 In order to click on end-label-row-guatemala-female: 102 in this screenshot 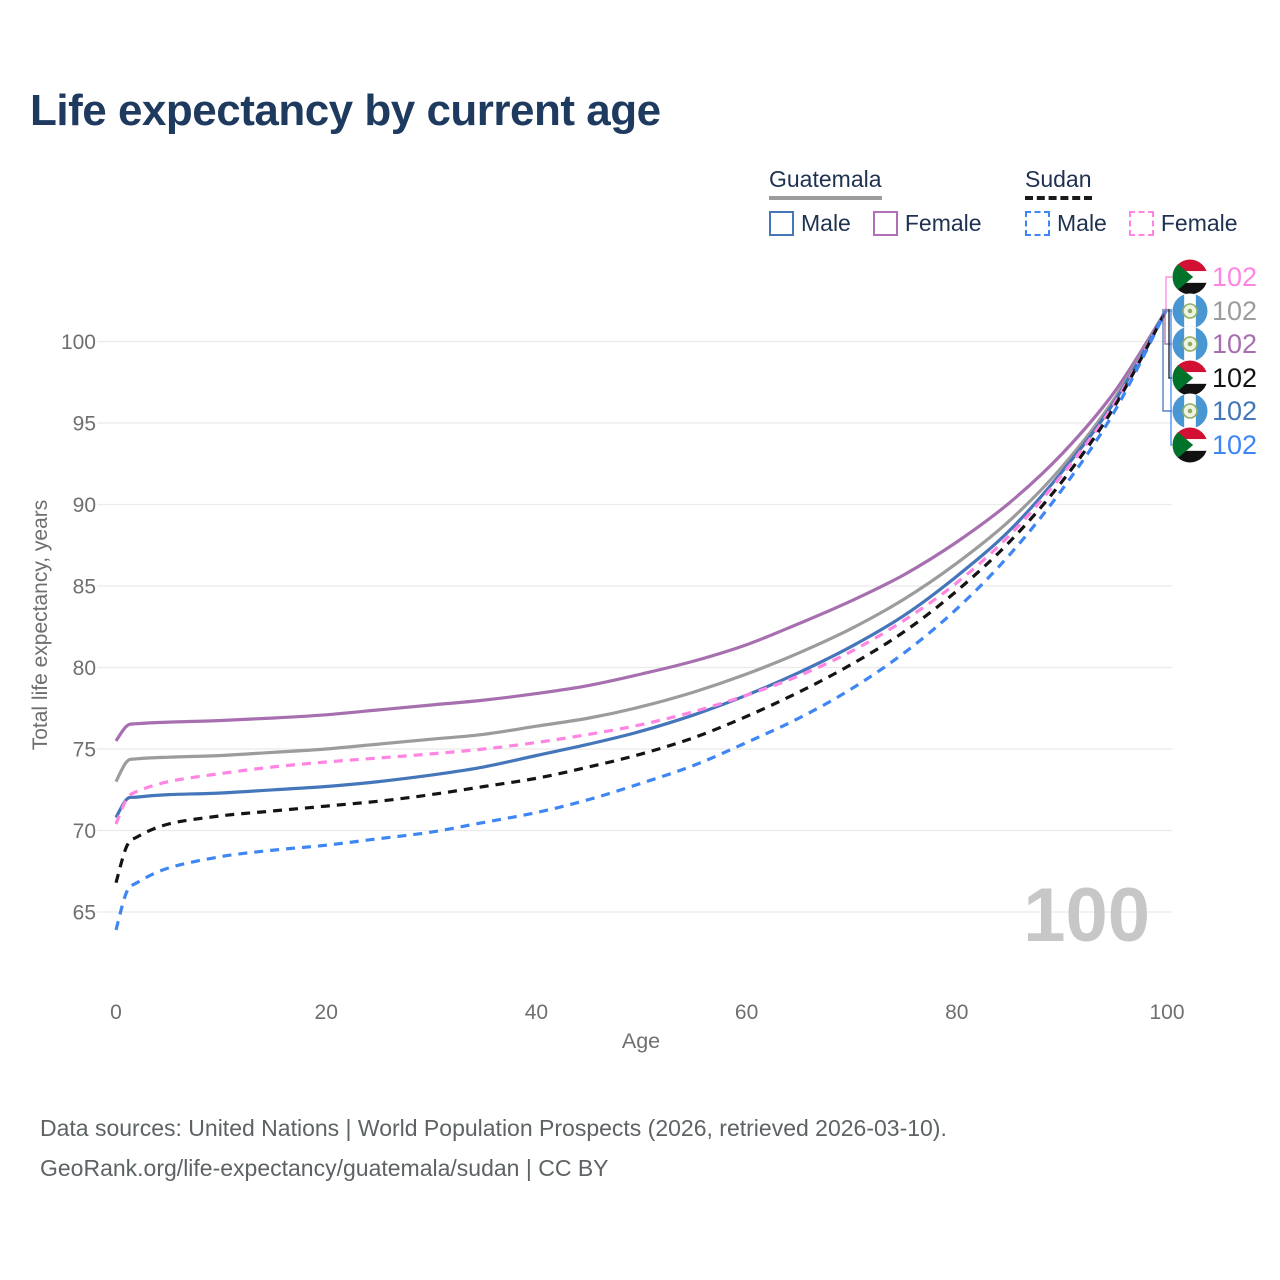, I will do `click(1215, 344)`.